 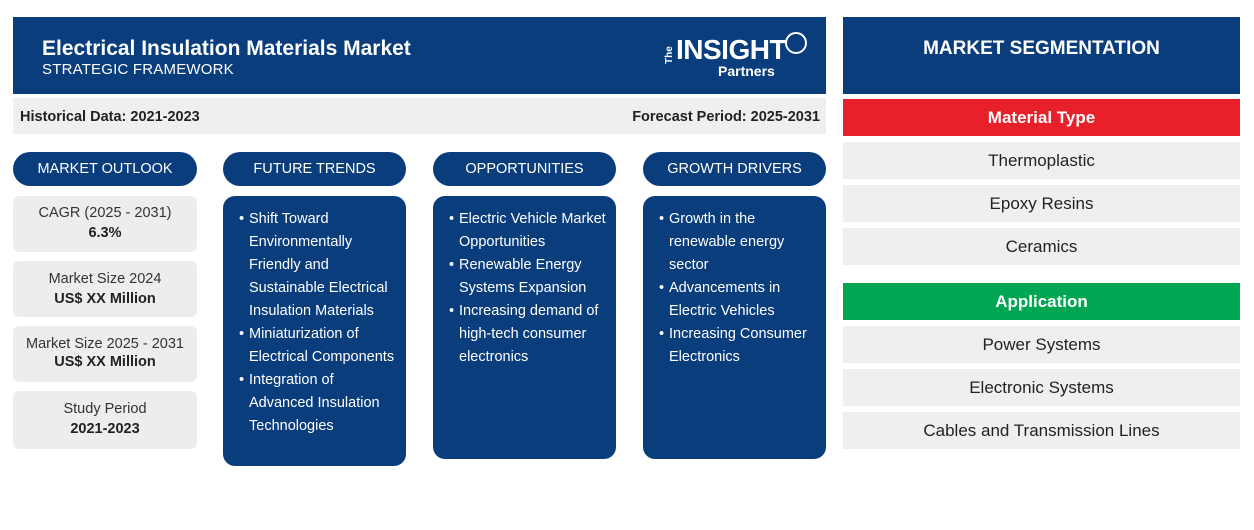 I want to click on page-subtitle: STRATEGIC FRAMEWORK, so click(x=138, y=69).